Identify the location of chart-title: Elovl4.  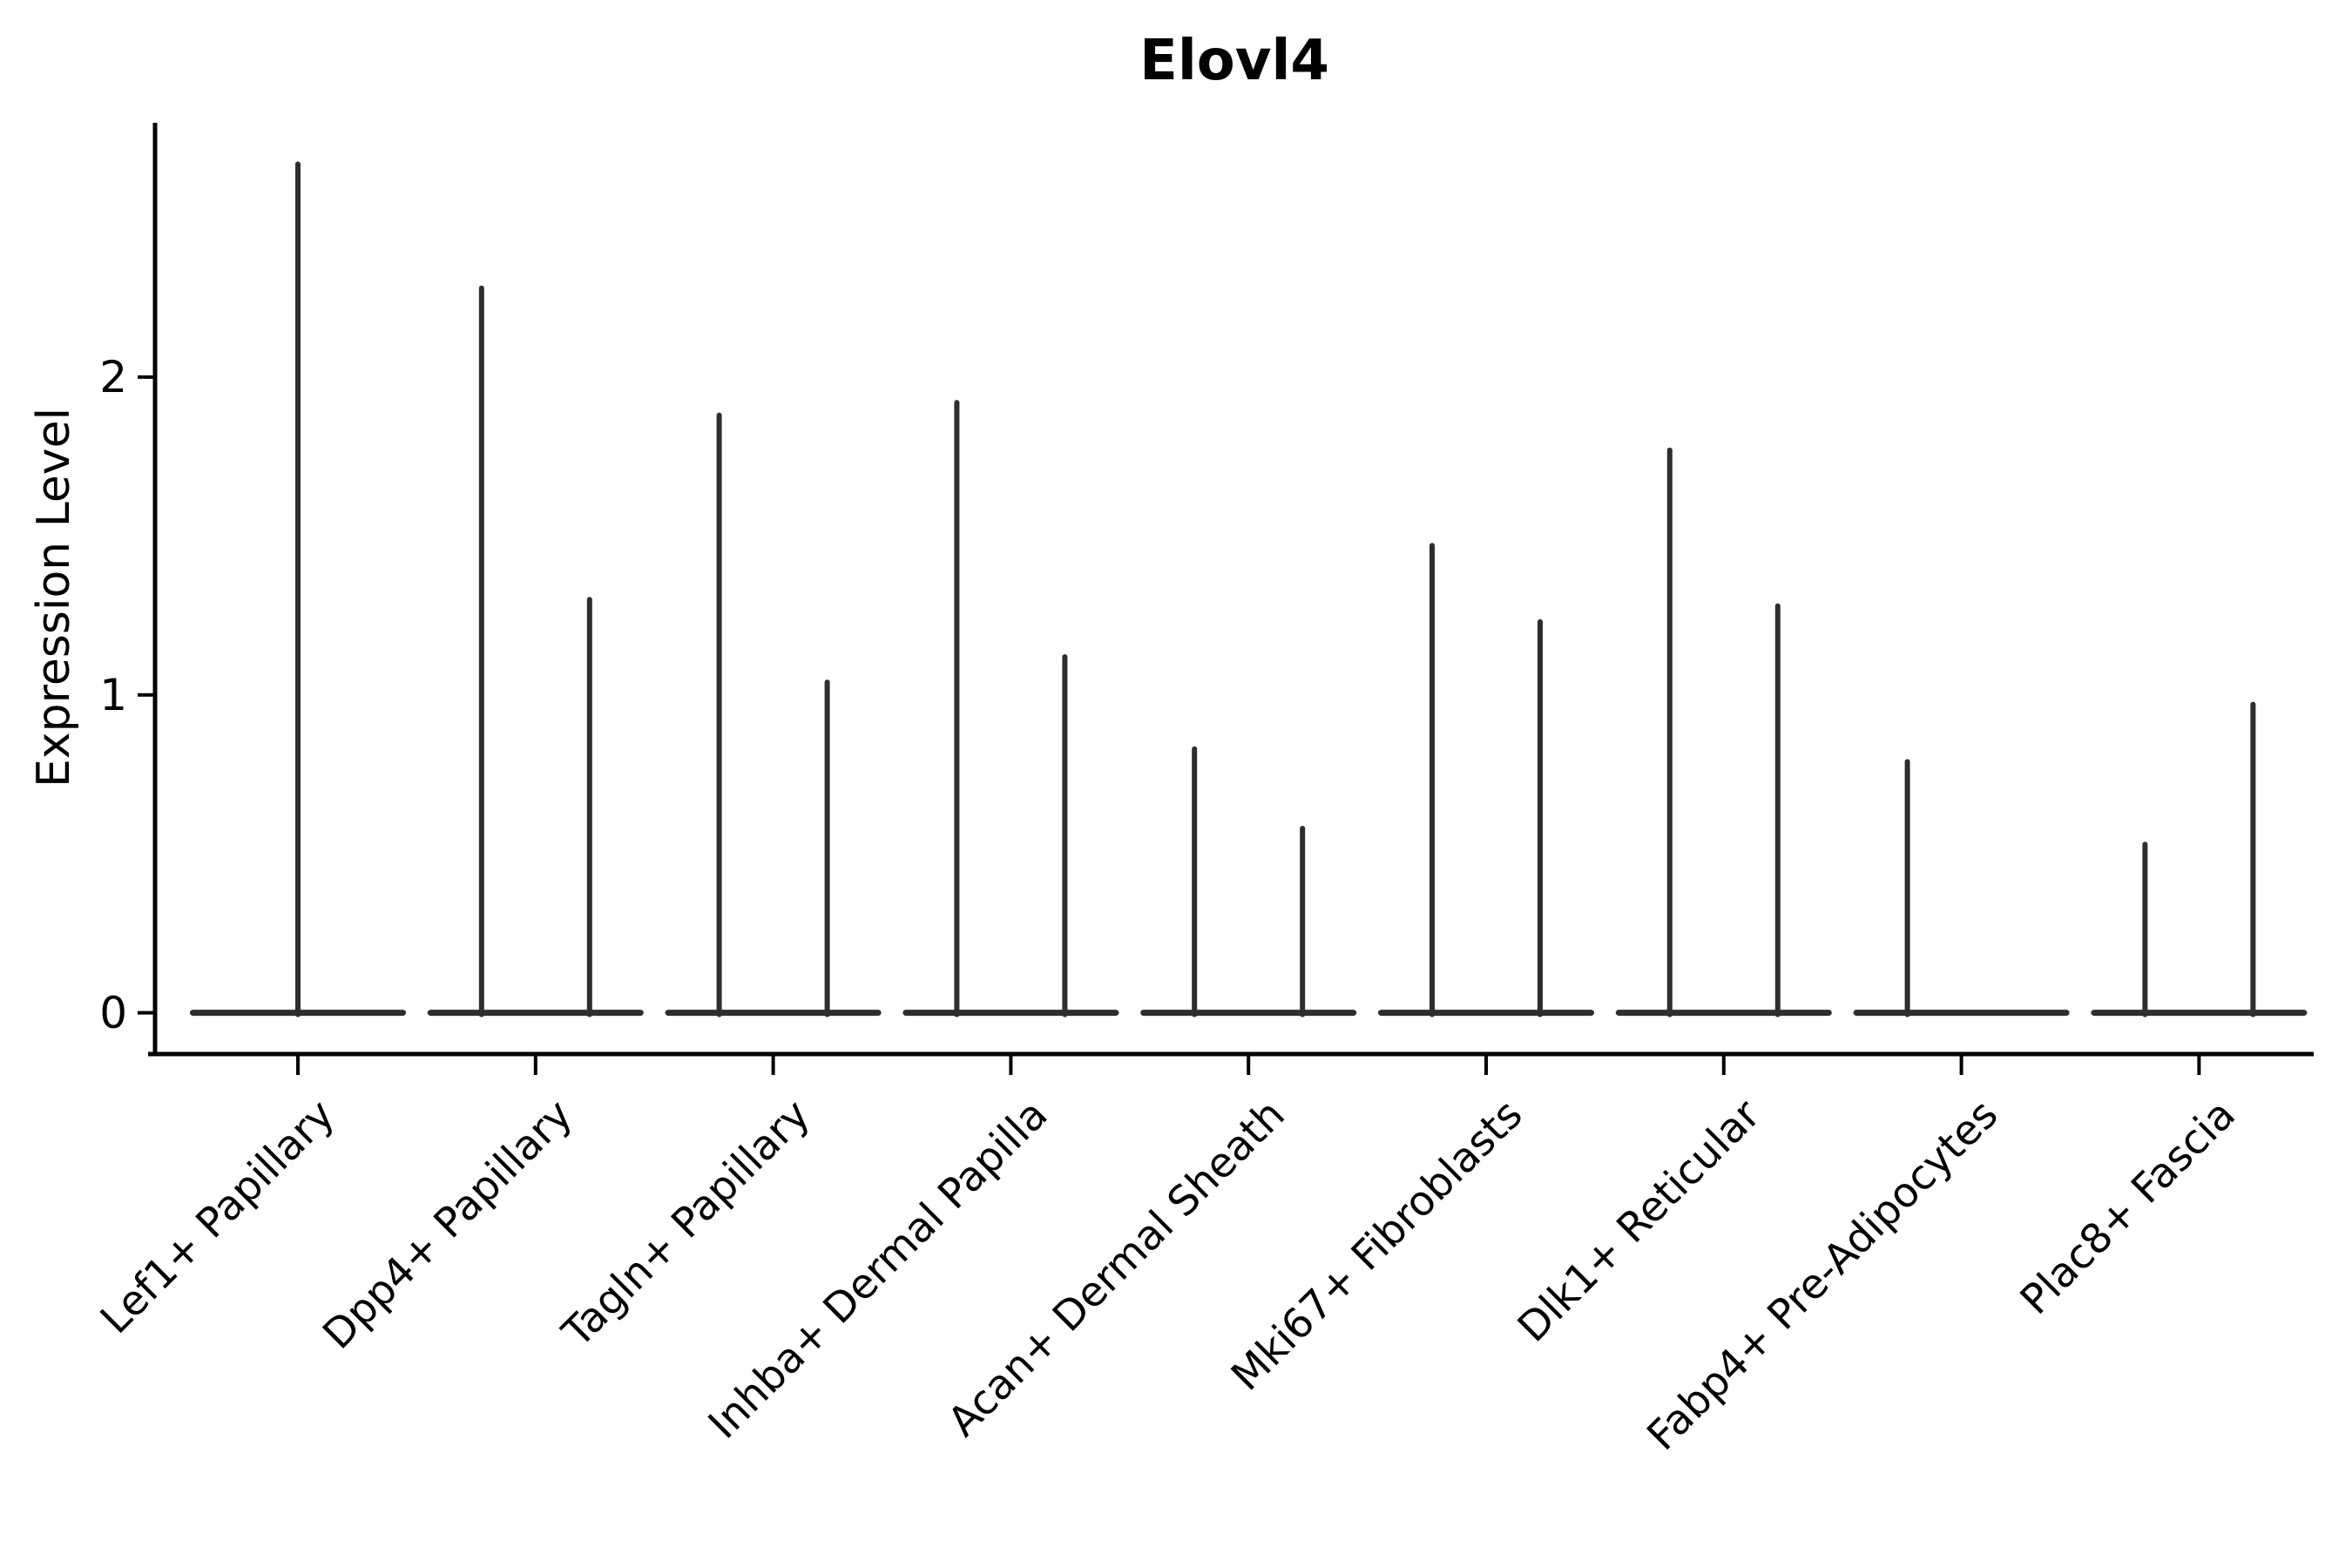
(1234, 61).